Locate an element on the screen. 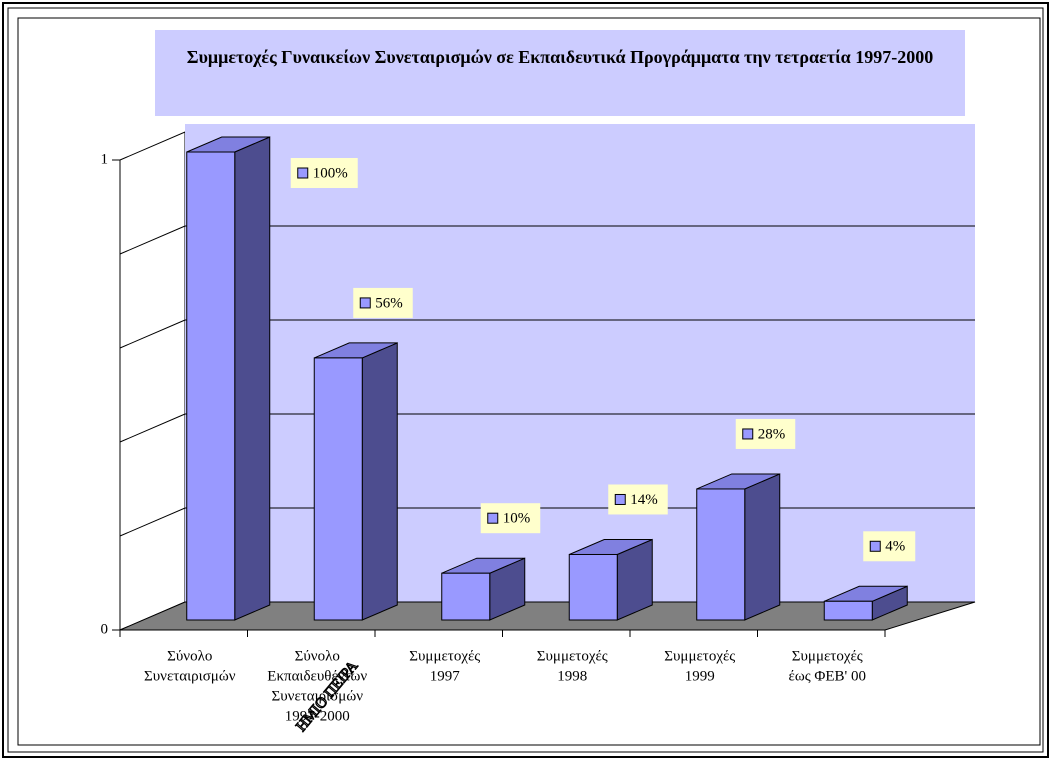 The image size is (1051, 760). data-label: 4% is located at coordinates (889, 546).